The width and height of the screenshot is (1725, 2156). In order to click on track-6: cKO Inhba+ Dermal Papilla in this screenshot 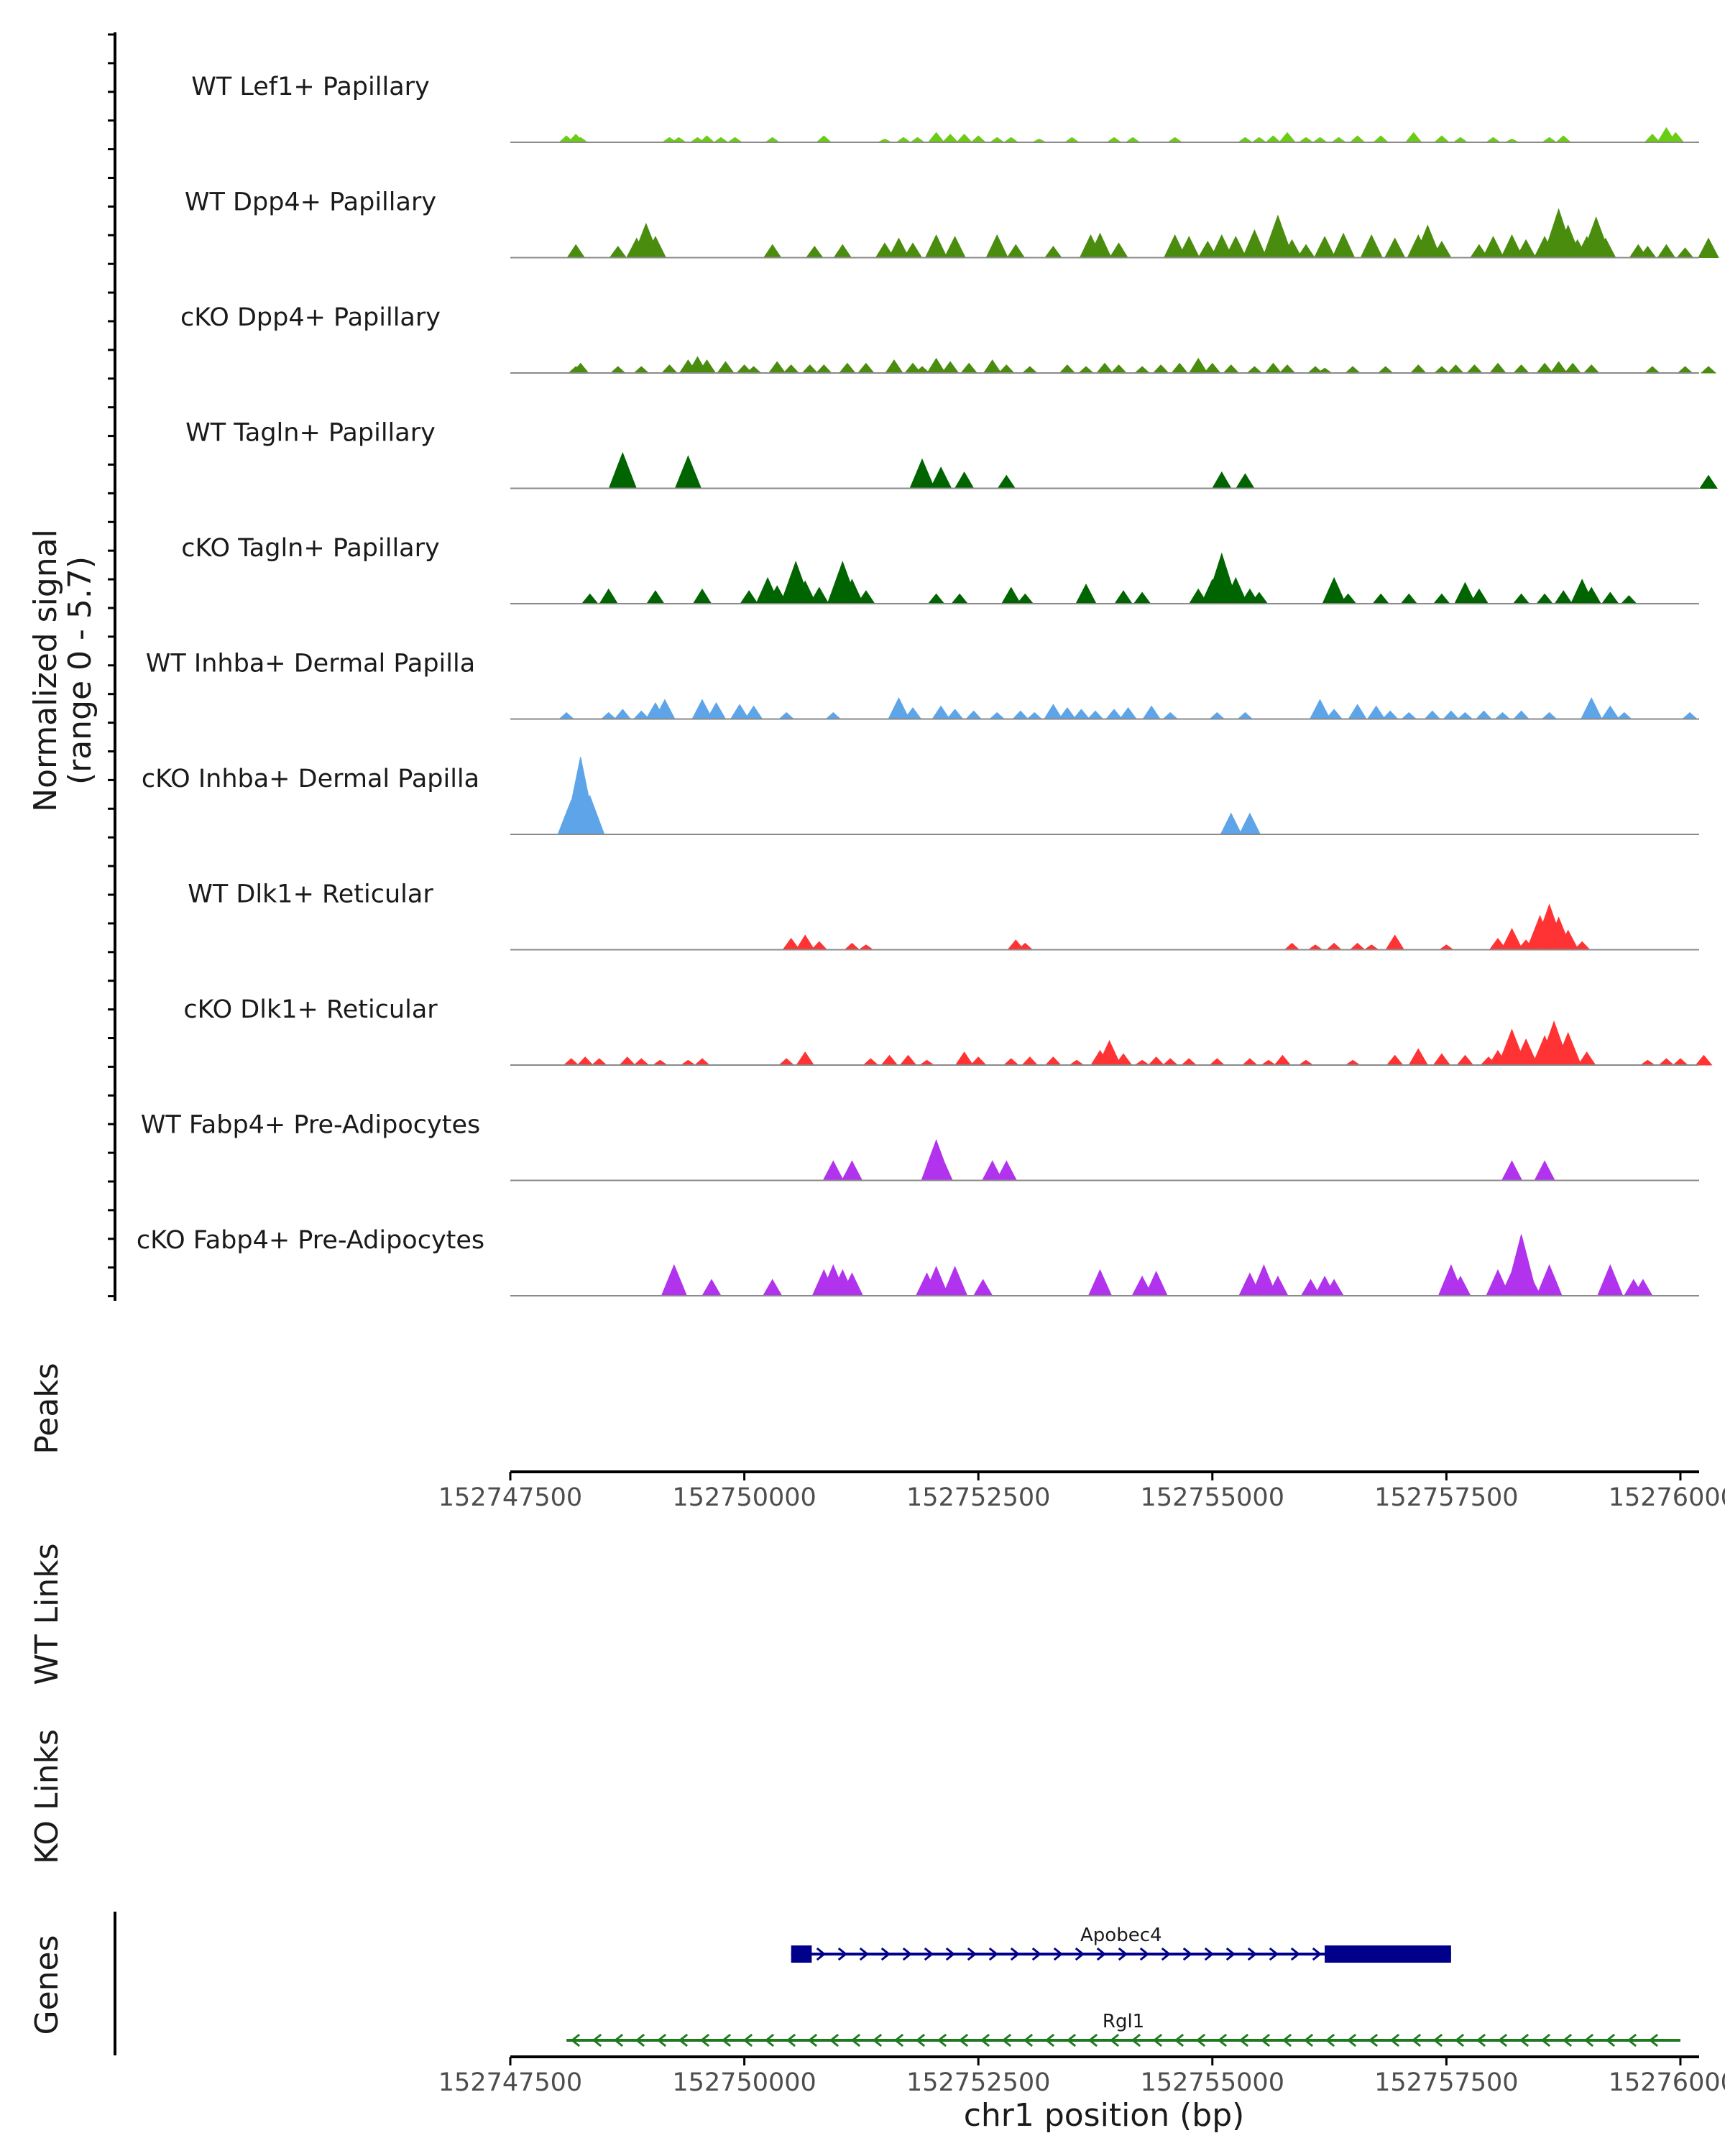, I will do `click(920, 796)`.